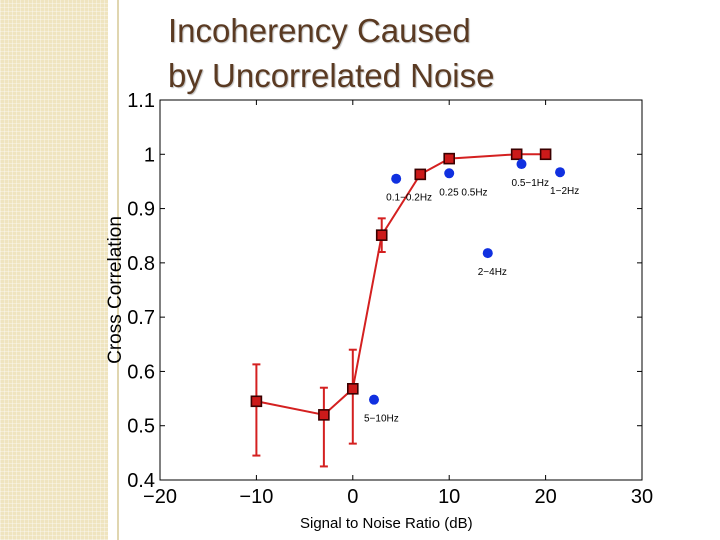 Image resolution: width=720 pixels, height=540 pixels. I want to click on x-tick-label: 20, so click(545, 497).